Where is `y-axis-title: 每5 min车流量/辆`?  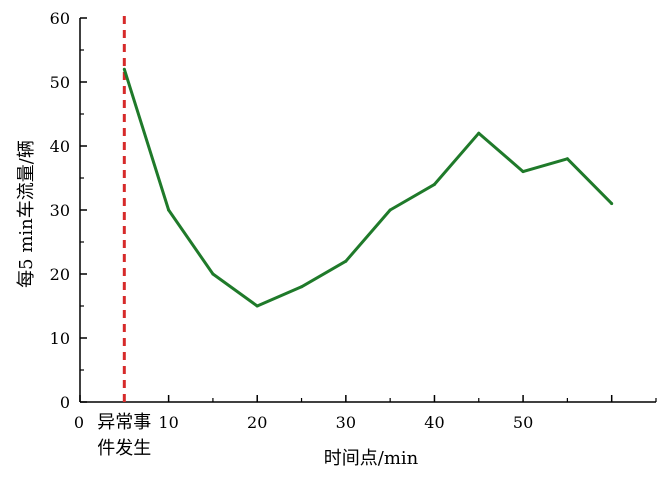
y-axis-title: 每5 min车流量/辆 is located at coordinates (26, 214).